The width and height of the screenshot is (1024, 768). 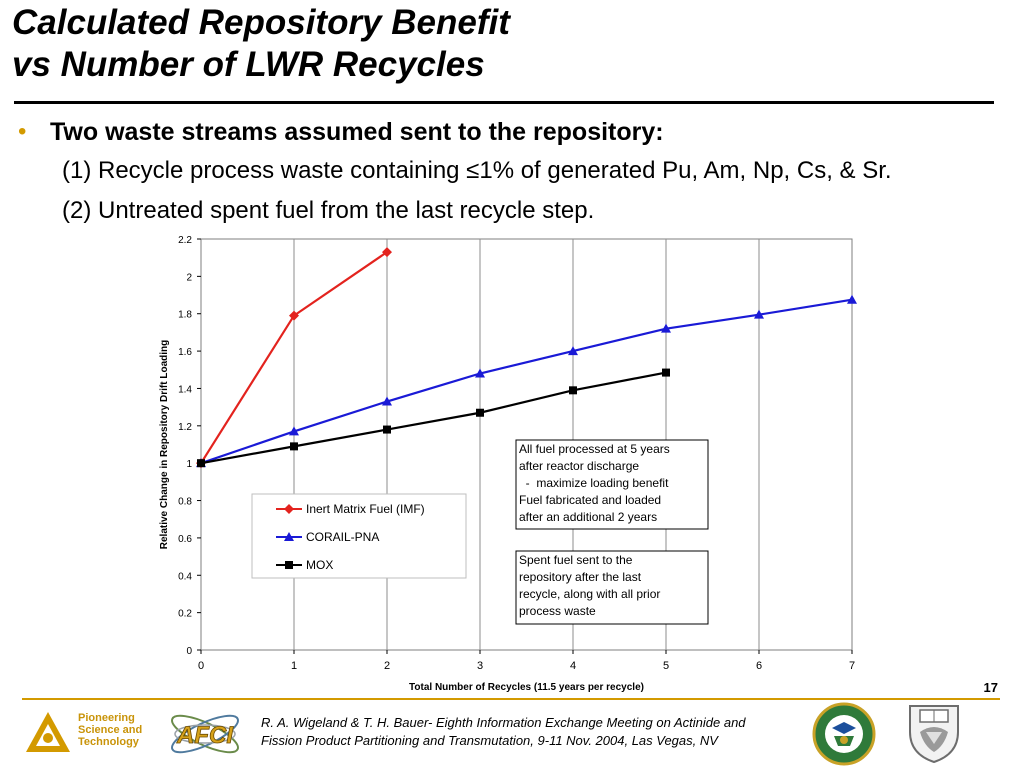 I want to click on y-tick-label: 0, so click(x=189, y=651).